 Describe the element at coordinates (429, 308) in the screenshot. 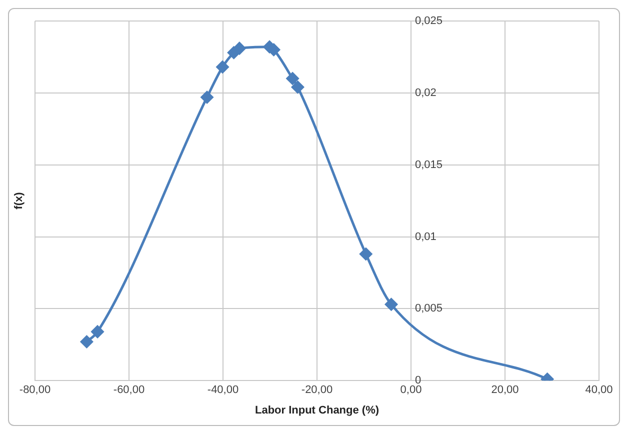

I see `y-tick-label: 0,005` at that location.